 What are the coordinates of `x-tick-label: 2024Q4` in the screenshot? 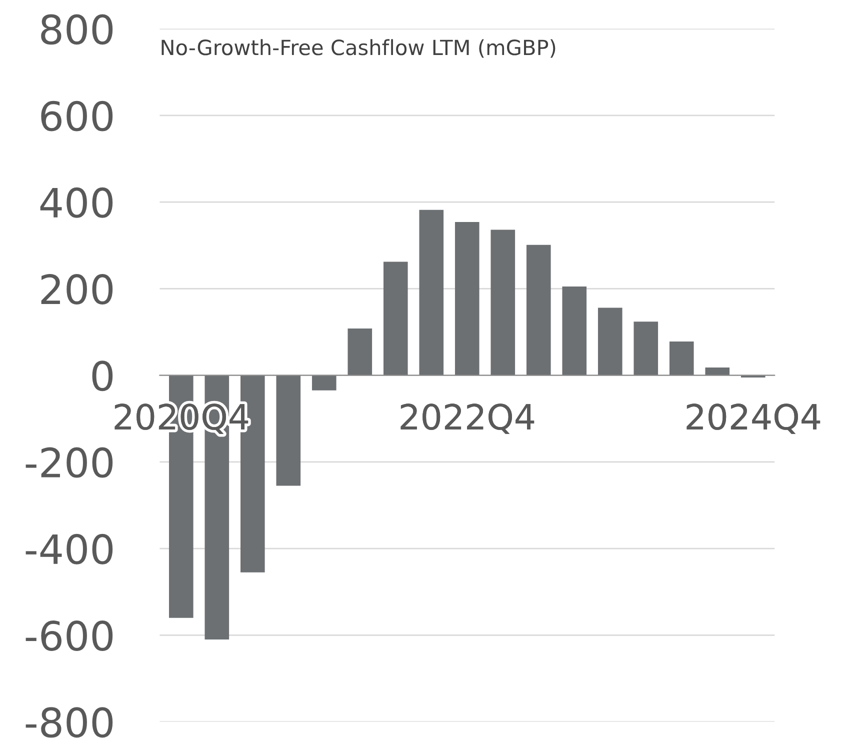 It's located at (753, 419).